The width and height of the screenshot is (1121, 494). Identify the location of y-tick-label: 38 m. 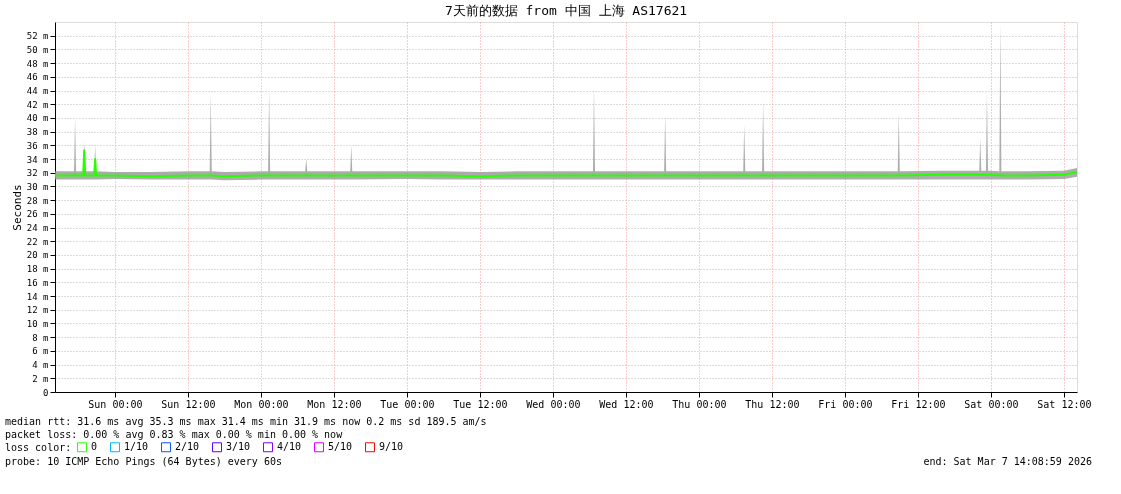
(37, 132).